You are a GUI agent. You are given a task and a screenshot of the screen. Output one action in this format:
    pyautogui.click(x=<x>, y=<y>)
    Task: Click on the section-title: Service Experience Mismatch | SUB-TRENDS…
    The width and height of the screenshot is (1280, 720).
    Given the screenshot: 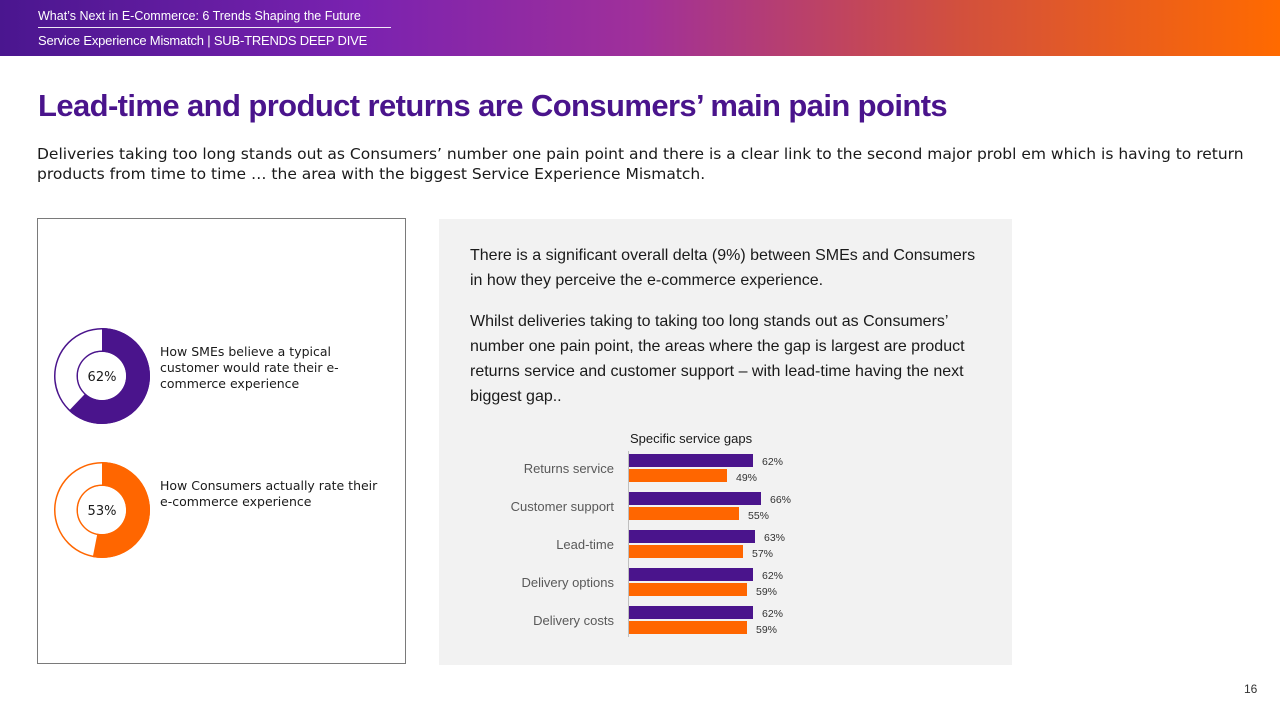 What is the action you would take?
    pyautogui.click(x=203, y=40)
    